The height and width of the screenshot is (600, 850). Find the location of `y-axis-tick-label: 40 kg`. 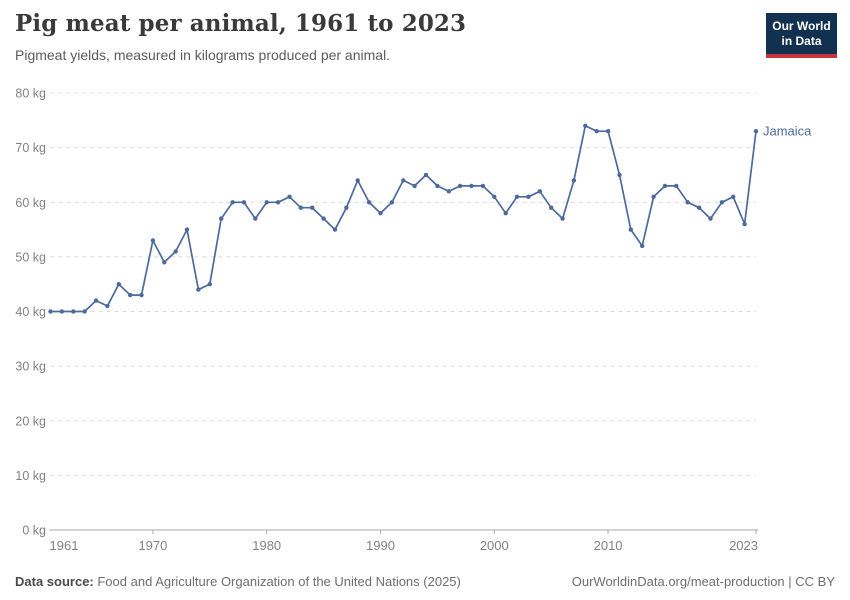

y-axis-tick-label: 40 kg is located at coordinates (30, 312).